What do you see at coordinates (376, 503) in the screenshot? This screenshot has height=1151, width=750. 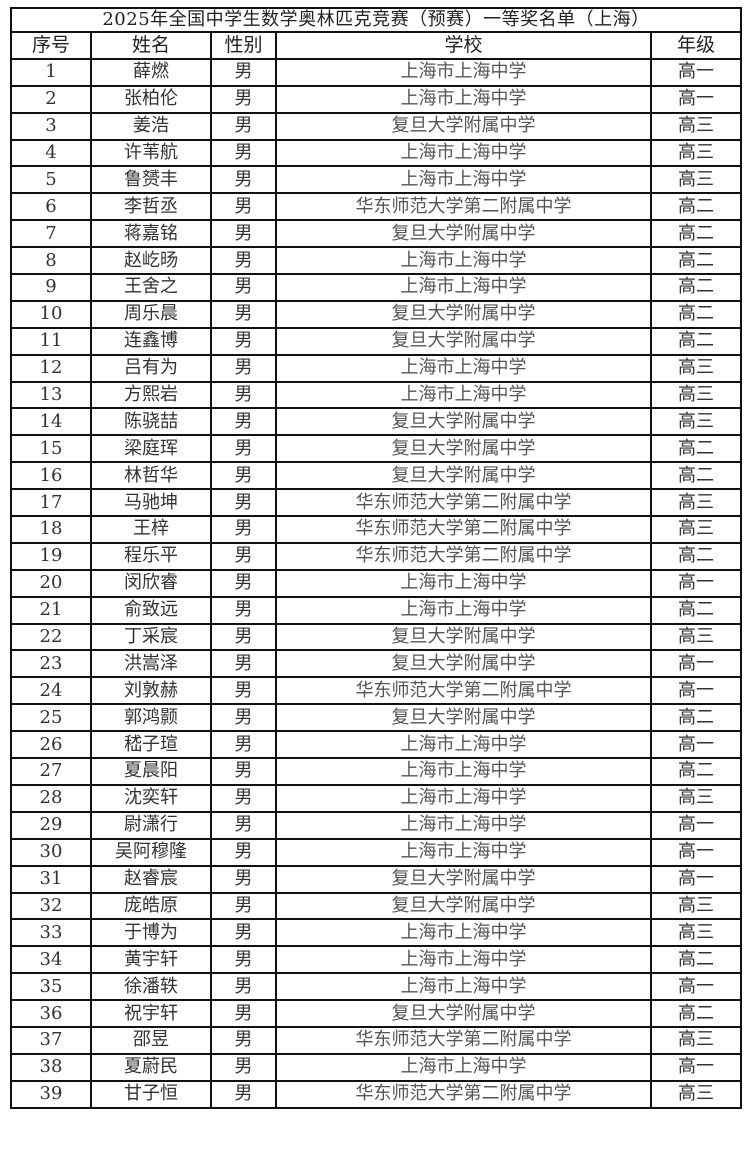 I see `table-row: 17 马驰坤男华东师范大学第二附属中学 高三` at bounding box center [376, 503].